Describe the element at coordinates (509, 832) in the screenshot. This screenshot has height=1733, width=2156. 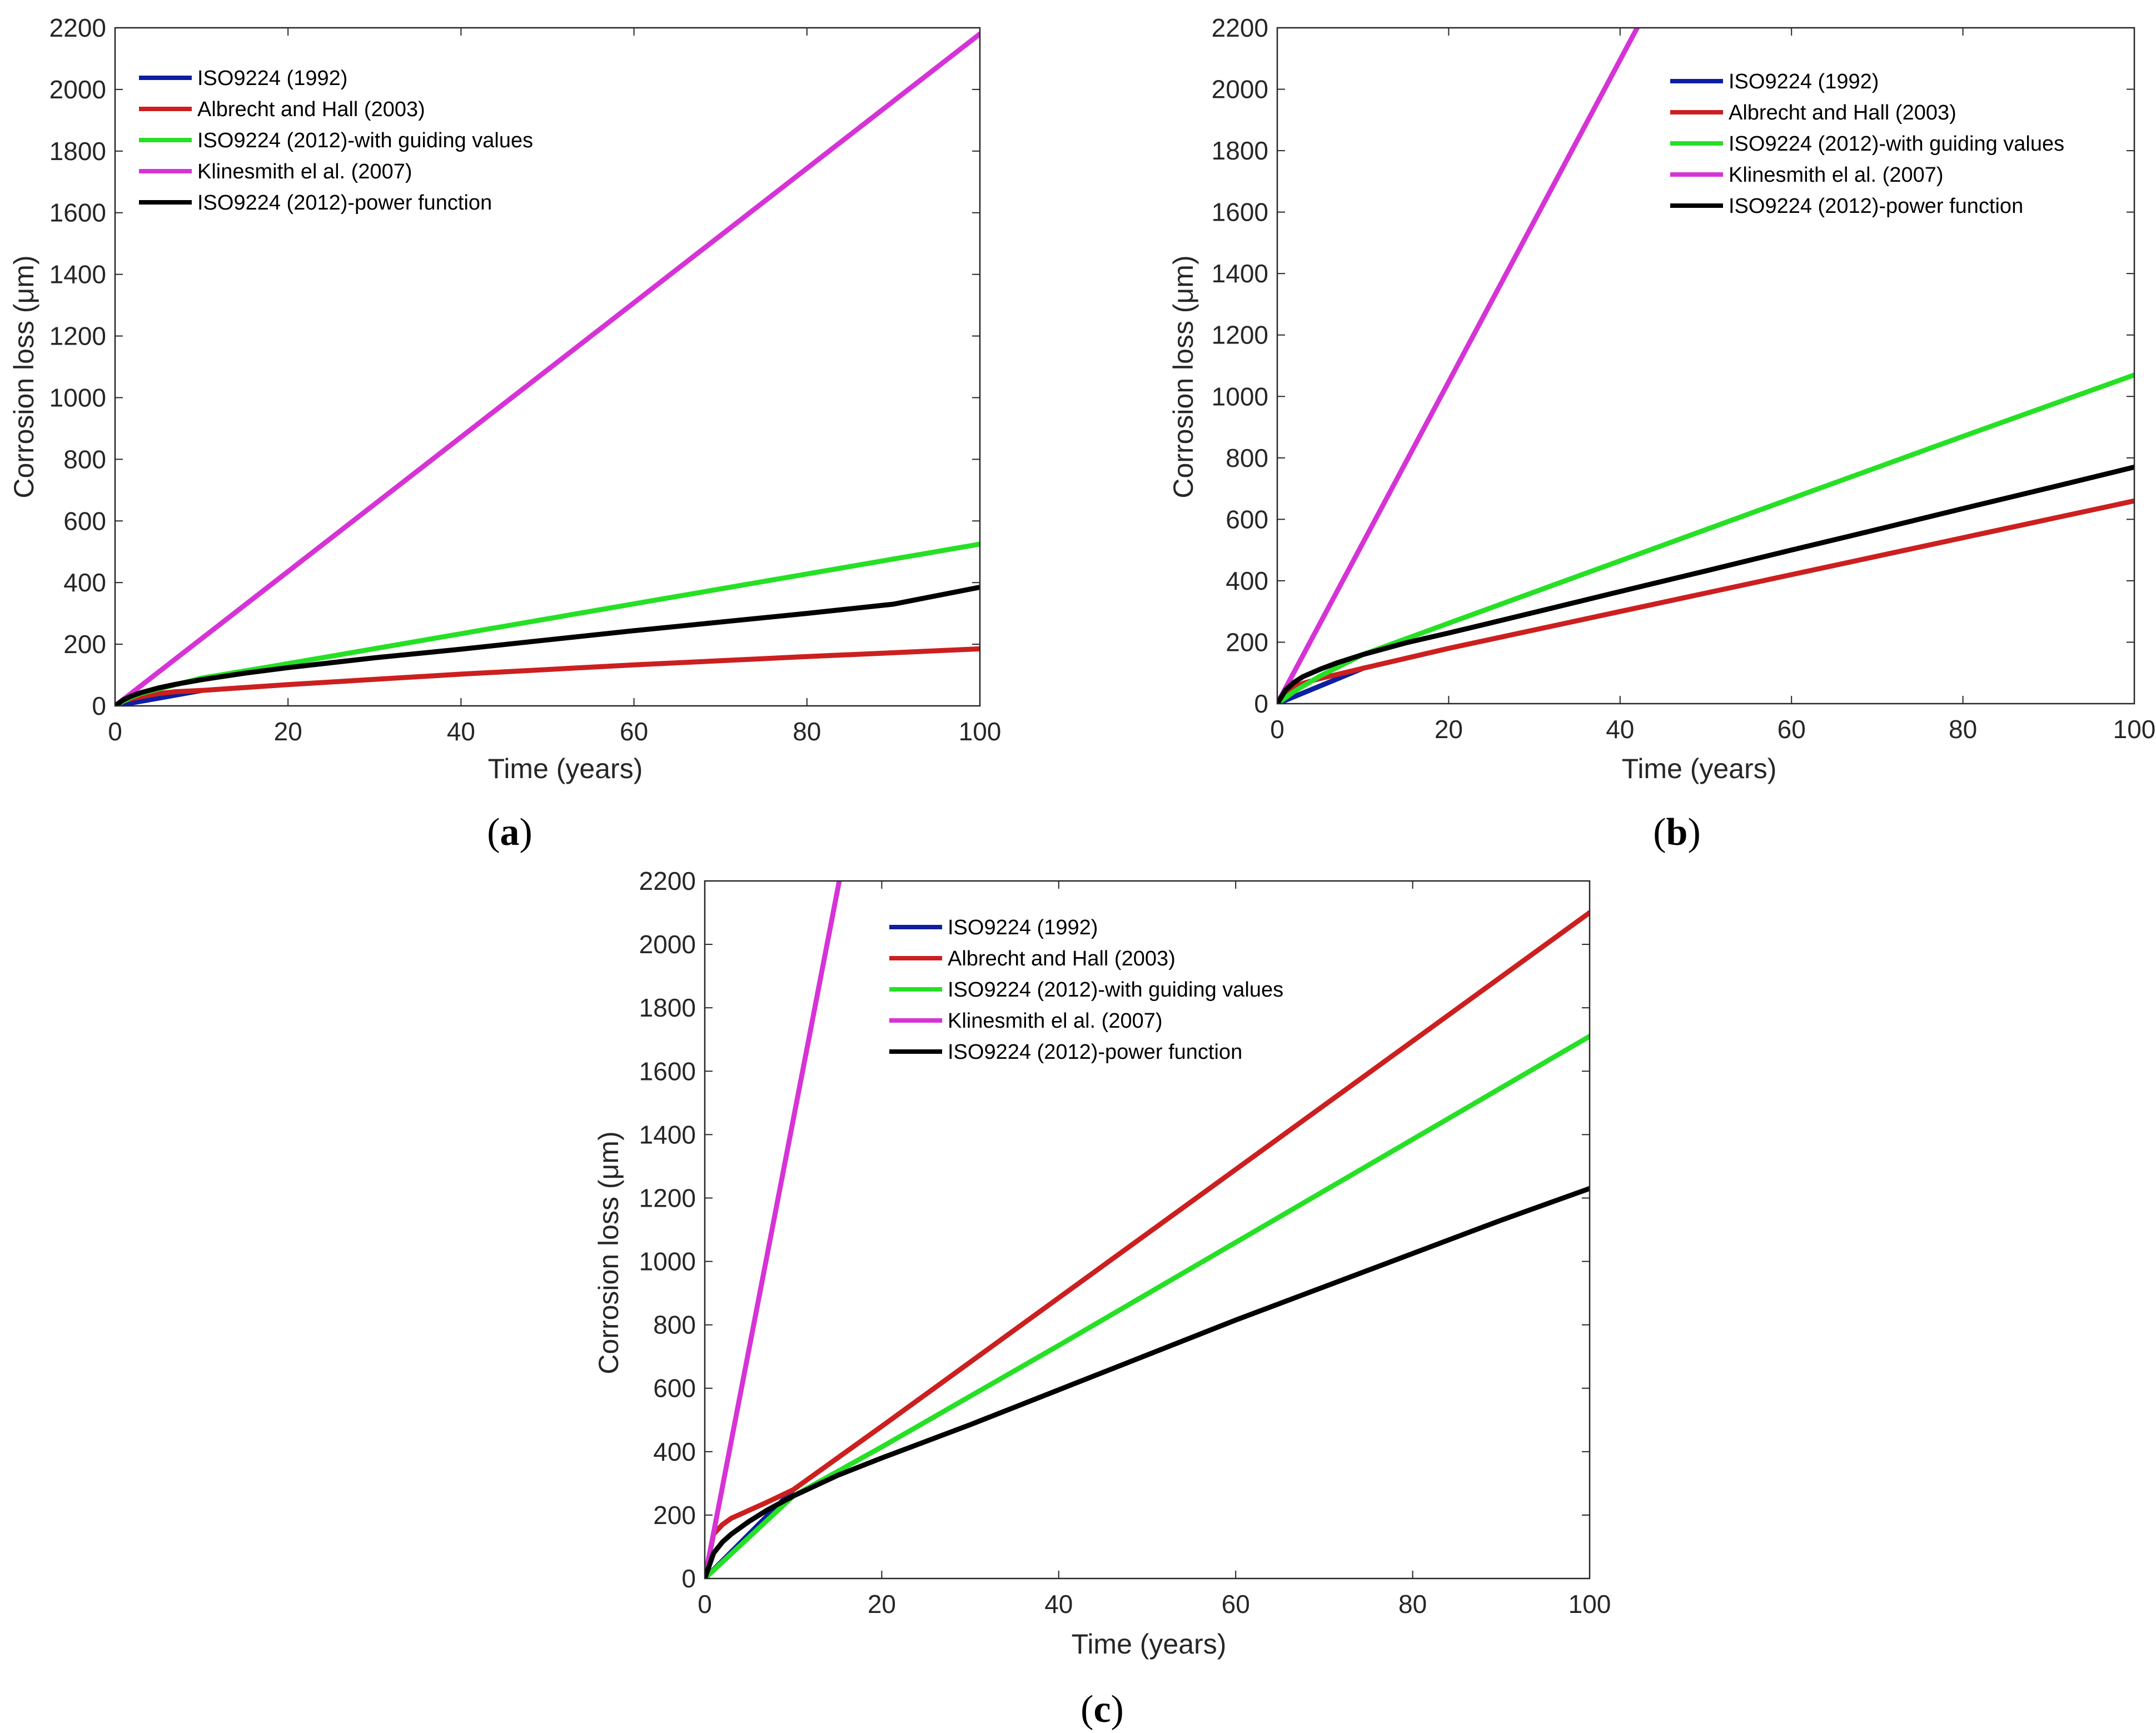
I see `panel-label-a: (a)` at that location.